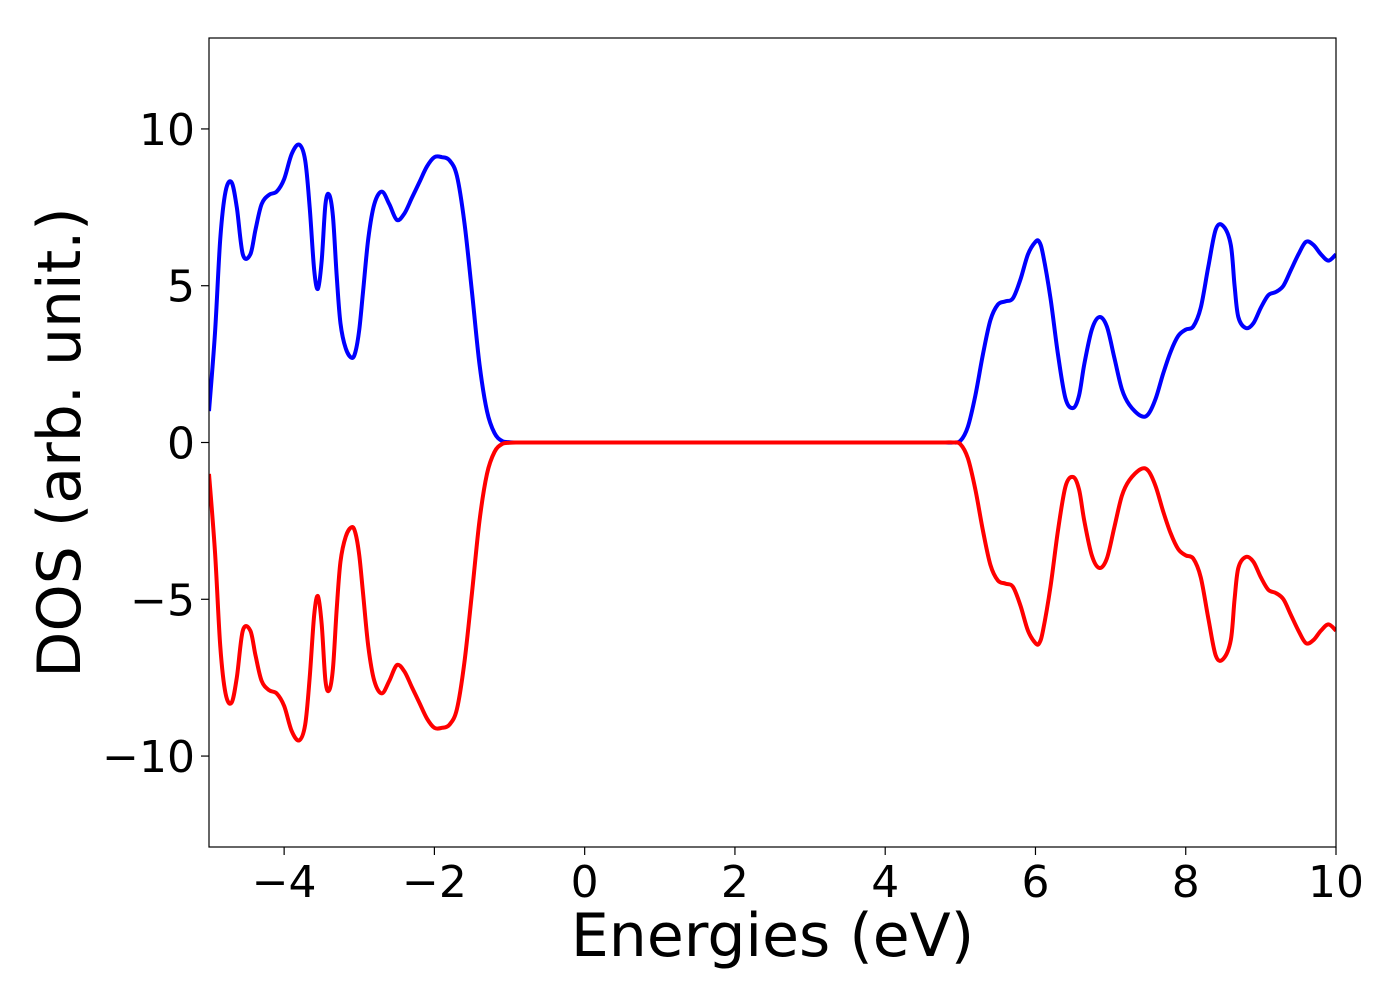 The width and height of the screenshot is (1400, 1000). I want to click on x-tick-label: 0, so click(585, 882).